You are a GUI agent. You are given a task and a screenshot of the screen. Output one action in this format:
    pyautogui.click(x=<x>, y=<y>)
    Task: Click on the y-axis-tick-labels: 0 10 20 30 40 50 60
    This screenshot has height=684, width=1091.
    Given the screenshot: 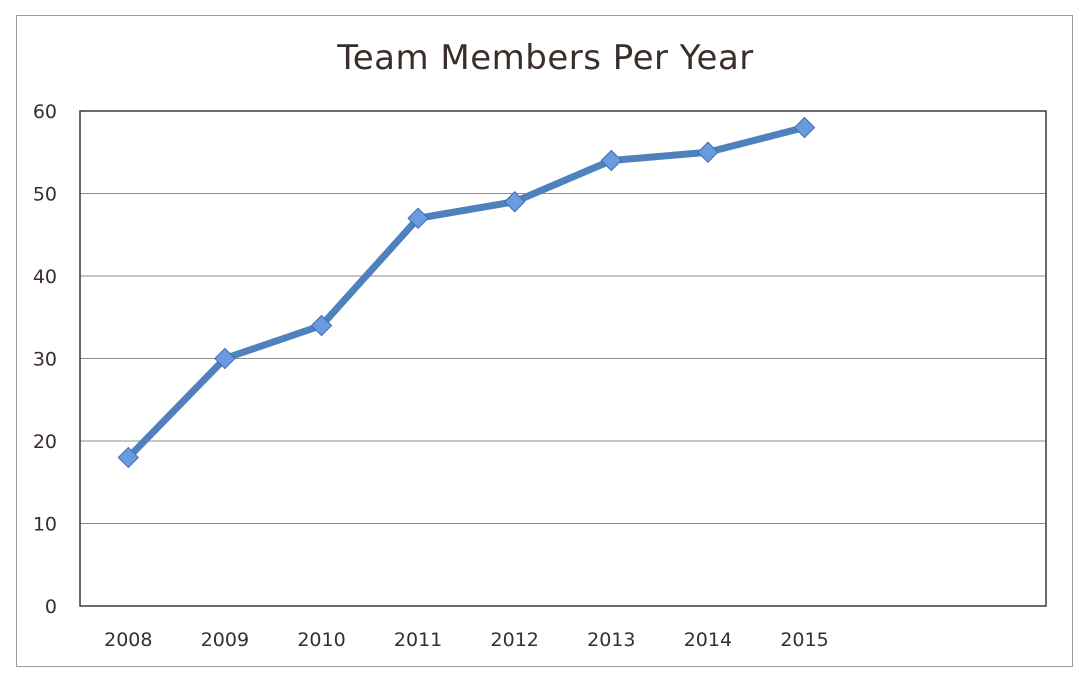 What is the action you would take?
    pyautogui.click(x=45, y=359)
    